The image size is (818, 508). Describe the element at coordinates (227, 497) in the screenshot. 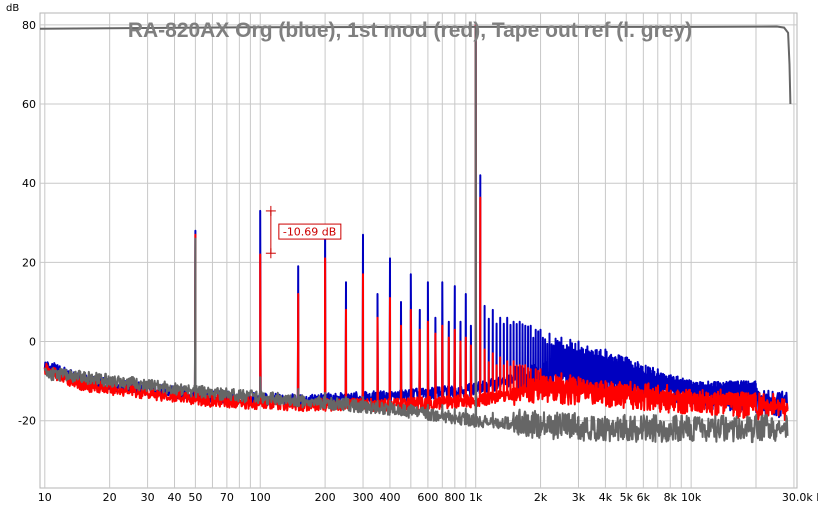

I see `x-tick-label: 70` at that location.